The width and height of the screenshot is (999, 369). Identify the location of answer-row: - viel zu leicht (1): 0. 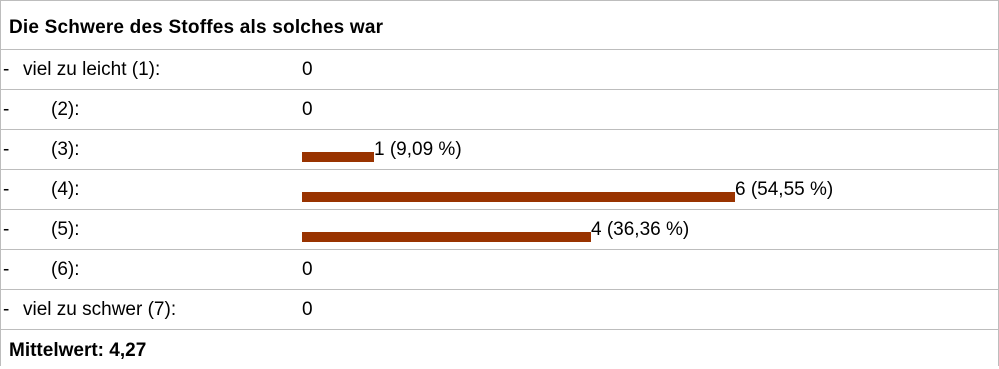
(499, 69).